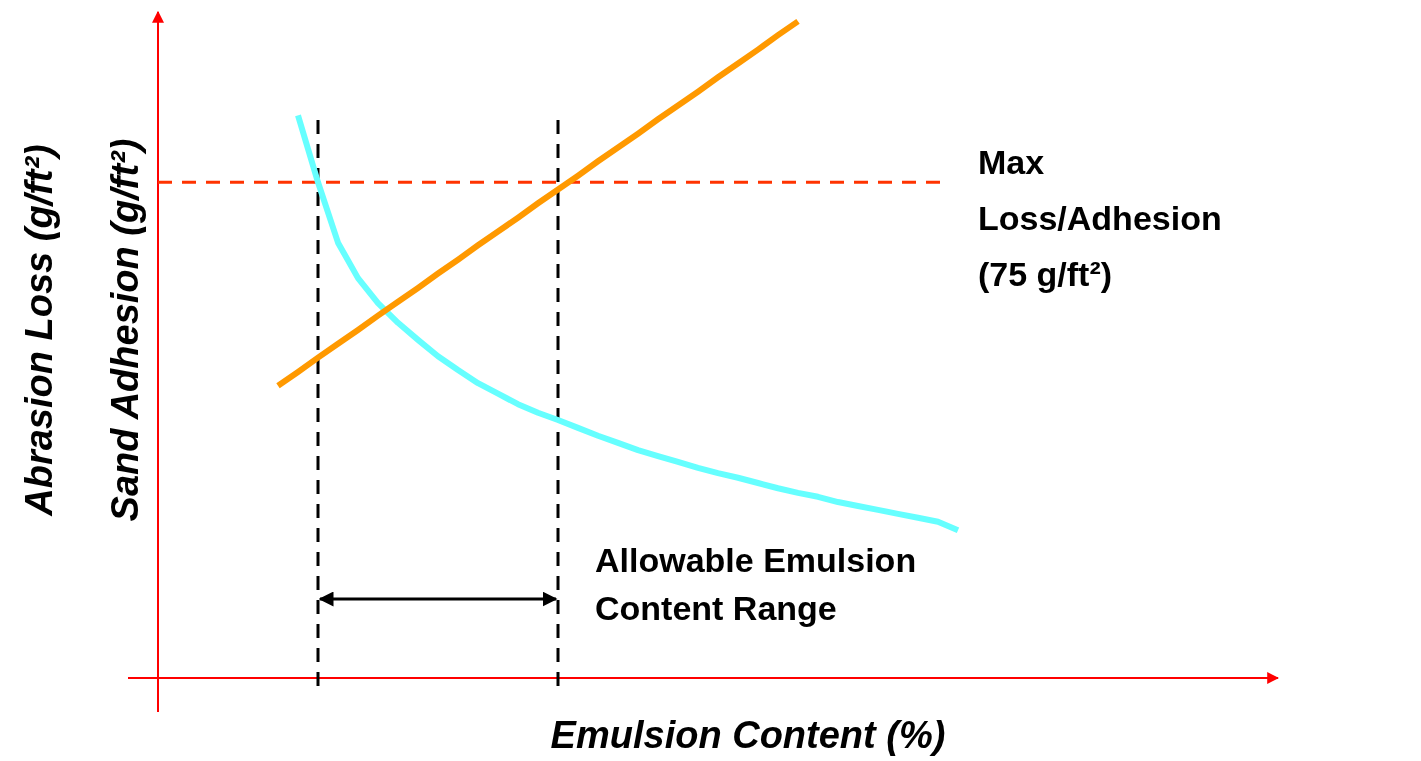 This screenshot has width=1421, height=761. I want to click on y-axis-title: Sand Adhesion (g/ft²), so click(125, 330).